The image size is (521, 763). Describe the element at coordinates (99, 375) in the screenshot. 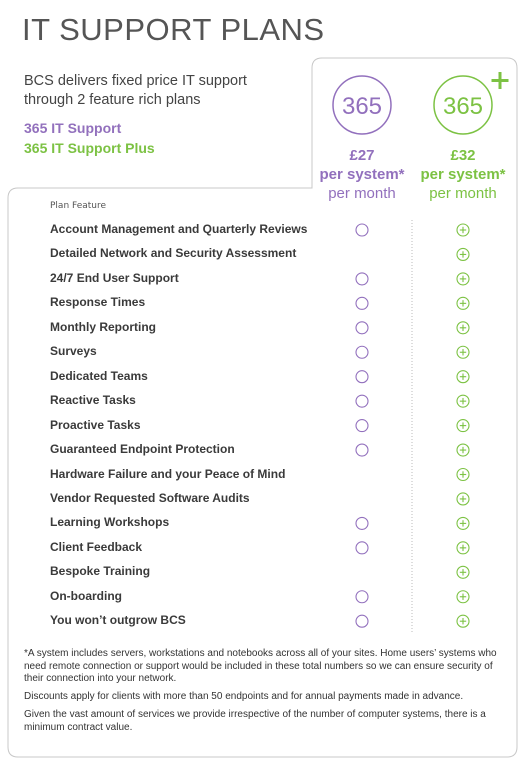

I see `feature-label: Dedicated Teams` at that location.